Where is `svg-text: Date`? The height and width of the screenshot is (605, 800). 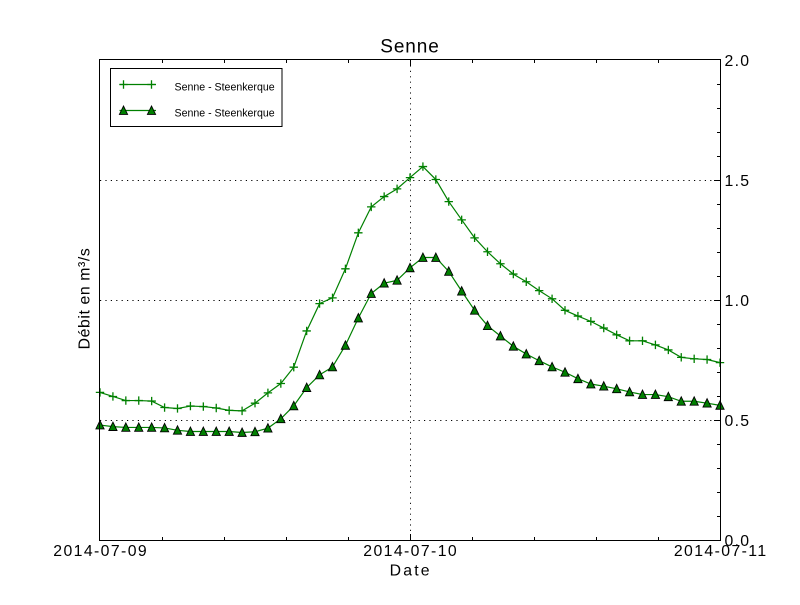 svg-text: Date is located at coordinates (411, 571).